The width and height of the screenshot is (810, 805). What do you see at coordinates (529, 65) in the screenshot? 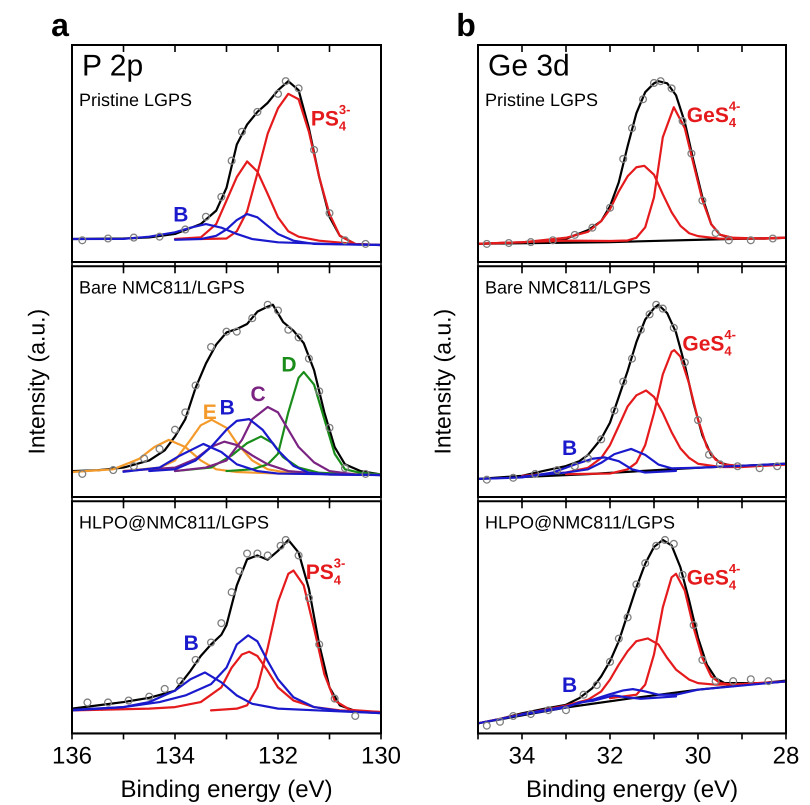
I see `chart-title: Ge 3d` at bounding box center [529, 65].